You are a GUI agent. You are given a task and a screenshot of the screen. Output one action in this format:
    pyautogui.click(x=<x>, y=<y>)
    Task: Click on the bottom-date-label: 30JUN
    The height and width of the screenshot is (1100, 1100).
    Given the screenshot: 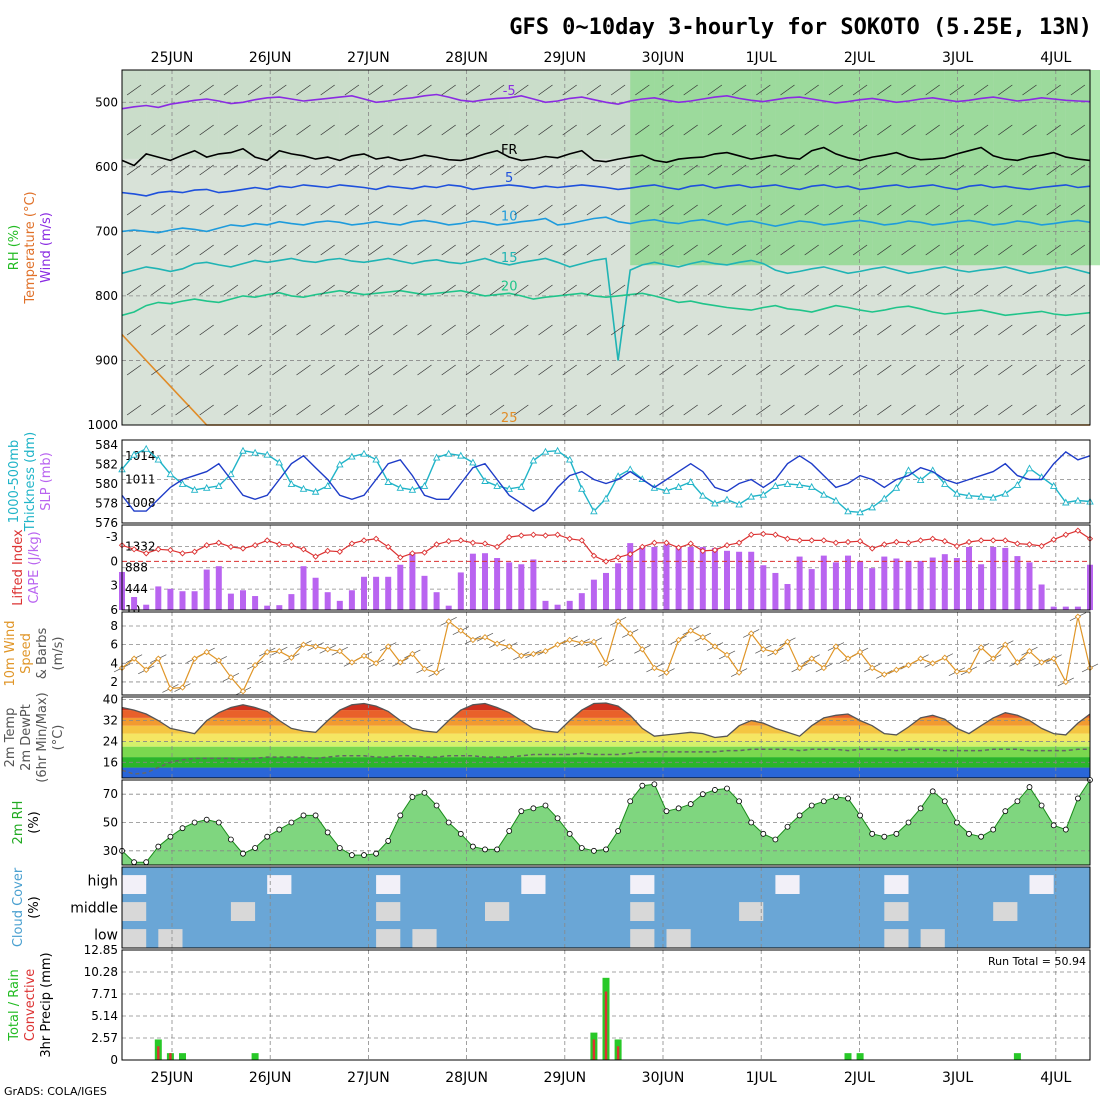 What is the action you would take?
    pyautogui.click(x=663, y=1078)
    